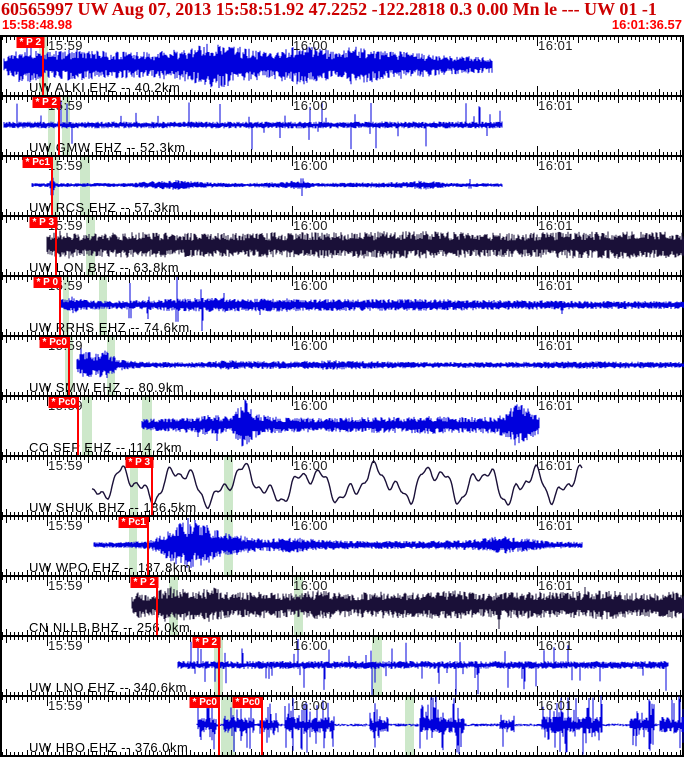 This screenshot has height=758, width=684. What do you see at coordinates (110, 567) in the screenshot?
I see `station-label: UW WPO EHZ -- 187.8km` at bounding box center [110, 567].